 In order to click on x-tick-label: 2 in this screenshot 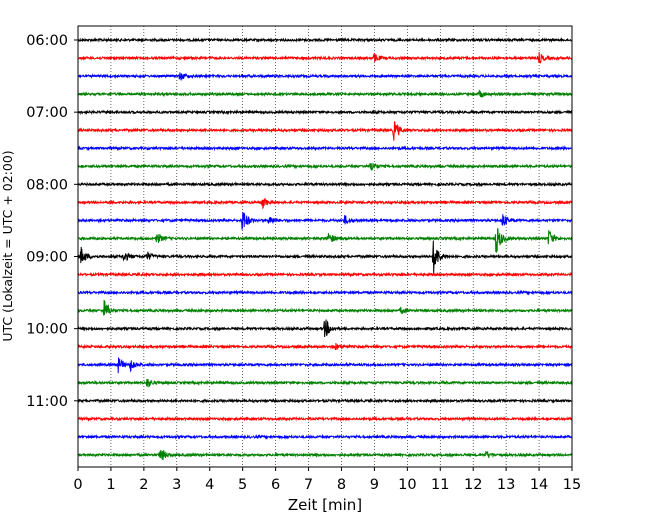, I will do `click(143, 485)`.